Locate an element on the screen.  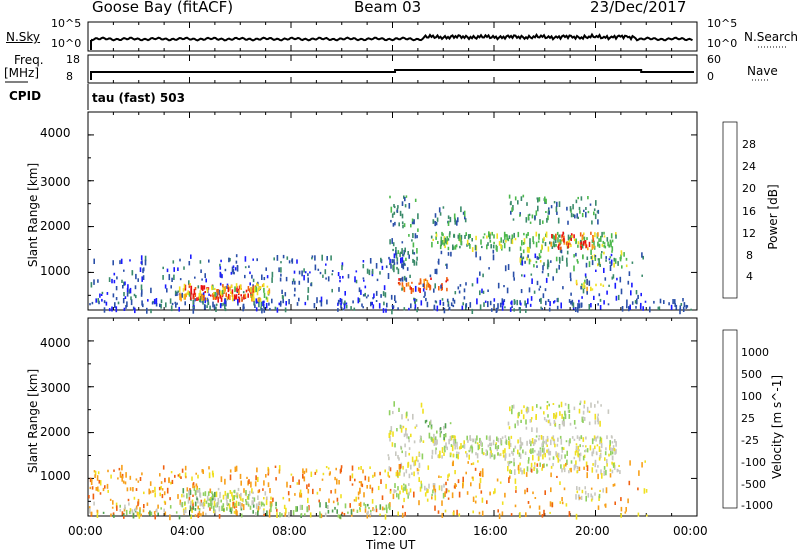
date-label: 23/Dec/2017 is located at coordinates (638, 8).